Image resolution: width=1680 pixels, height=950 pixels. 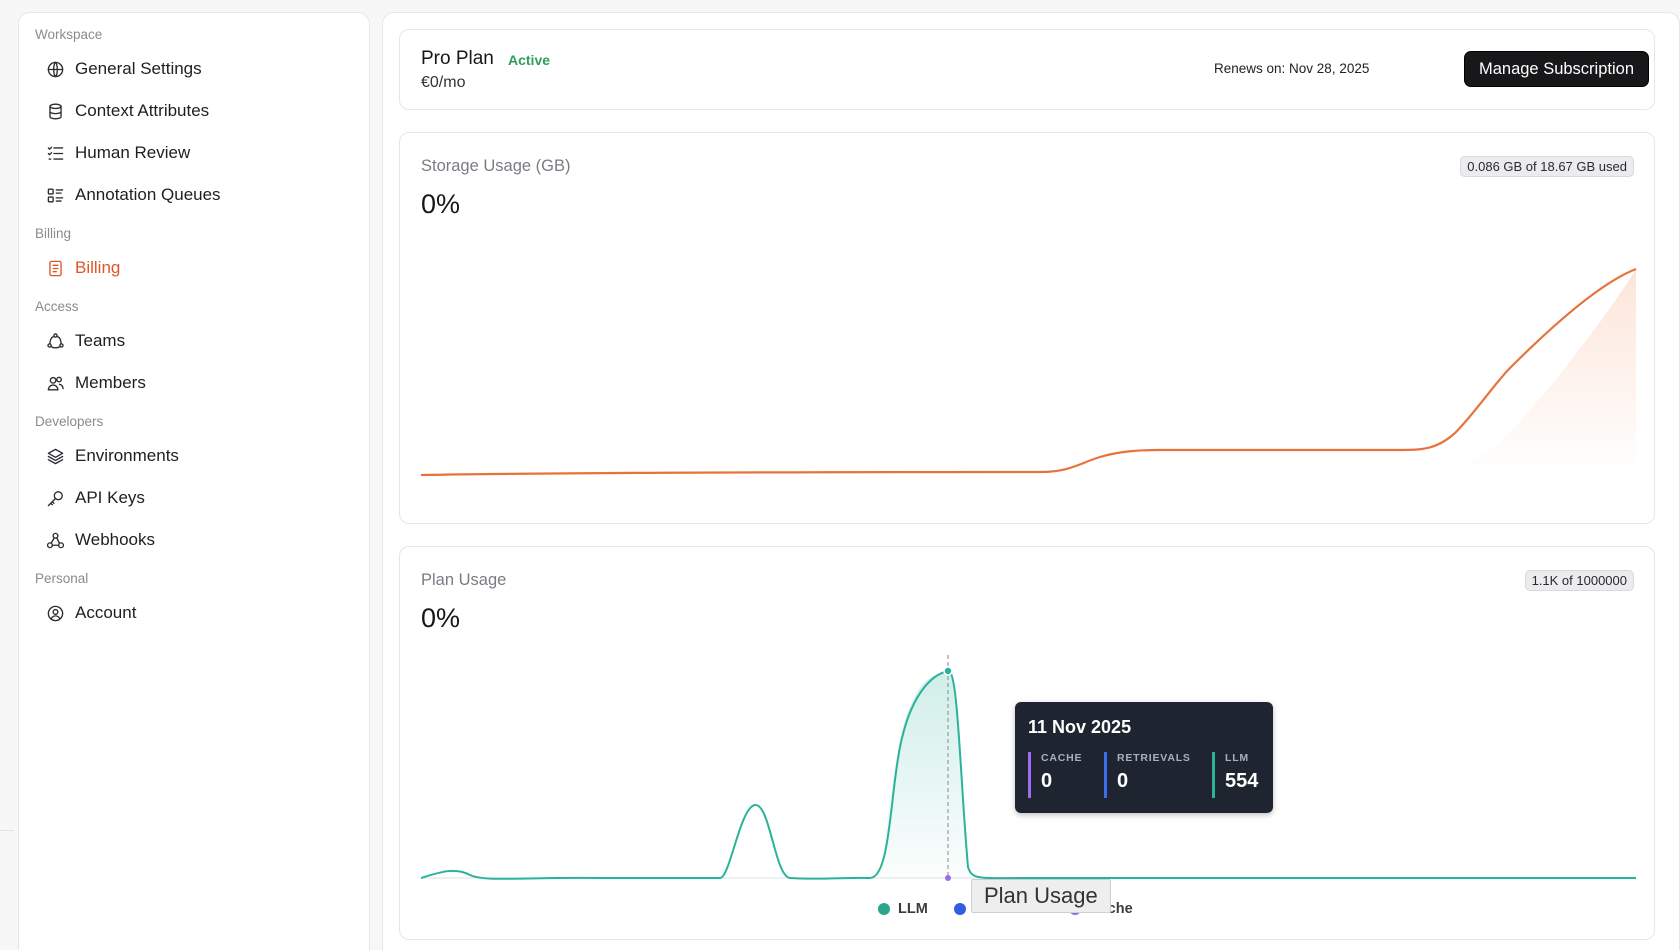 I want to click on status-badge: Active, so click(x=529, y=60).